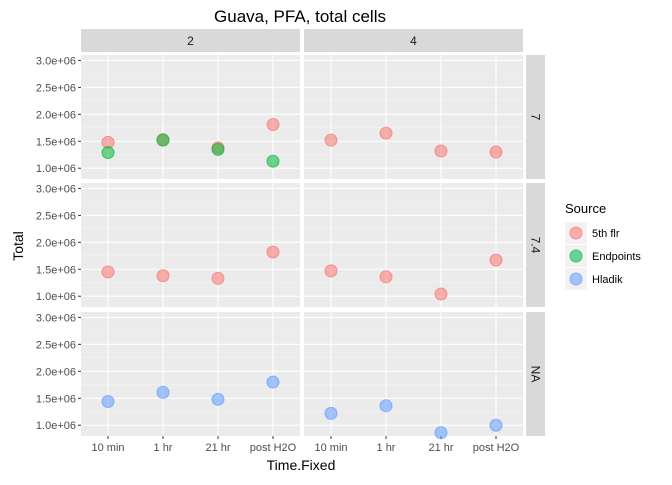 This screenshot has height=485, width=672. I want to click on legend-item-label: 5th flr, so click(606, 234).